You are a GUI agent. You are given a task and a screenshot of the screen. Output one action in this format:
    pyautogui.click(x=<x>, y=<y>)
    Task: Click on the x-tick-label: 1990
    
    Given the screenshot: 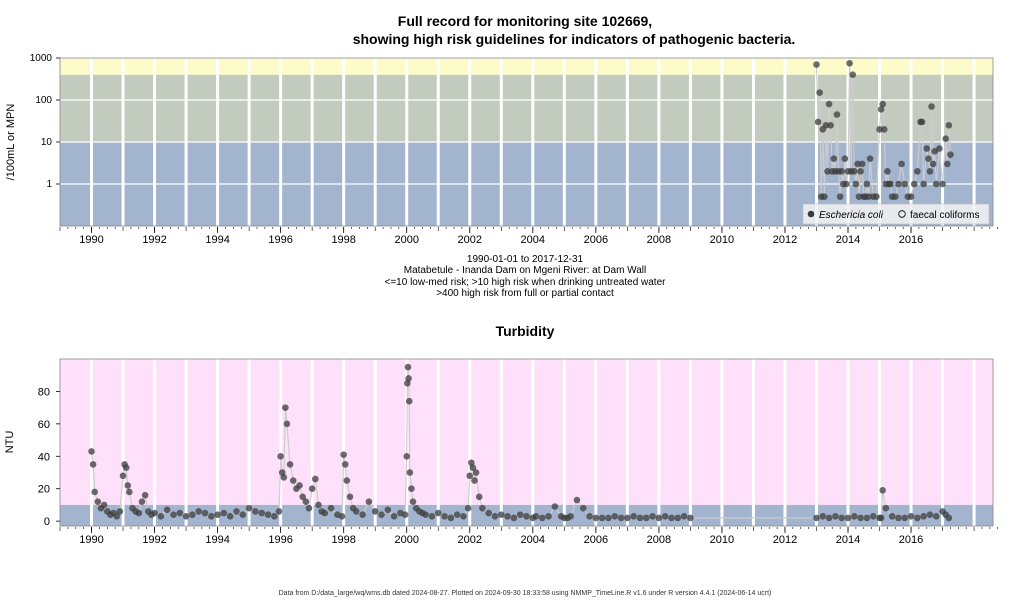 What is the action you would take?
    pyautogui.click(x=91, y=540)
    